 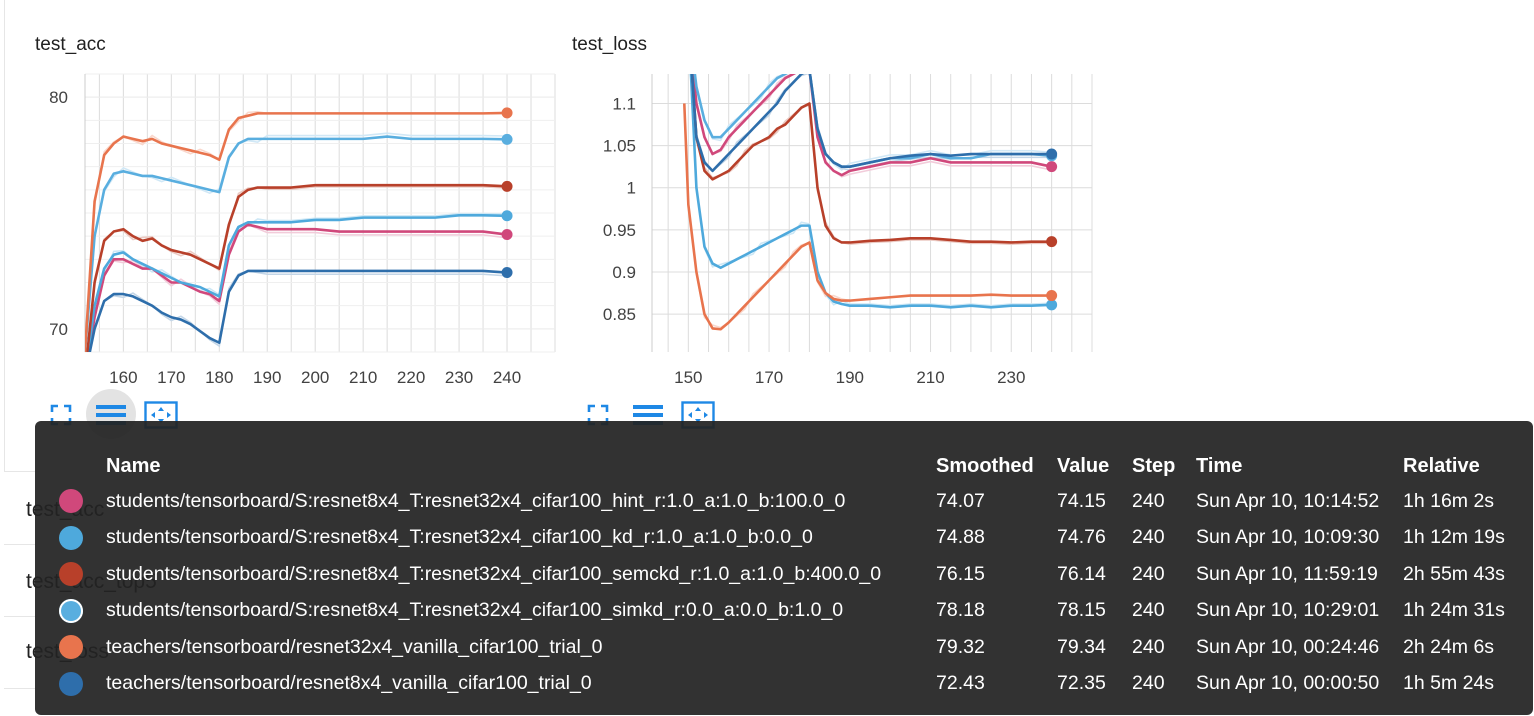 I want to click on row-relative: 1h 12m 19s, so click(x=1454, y=537).